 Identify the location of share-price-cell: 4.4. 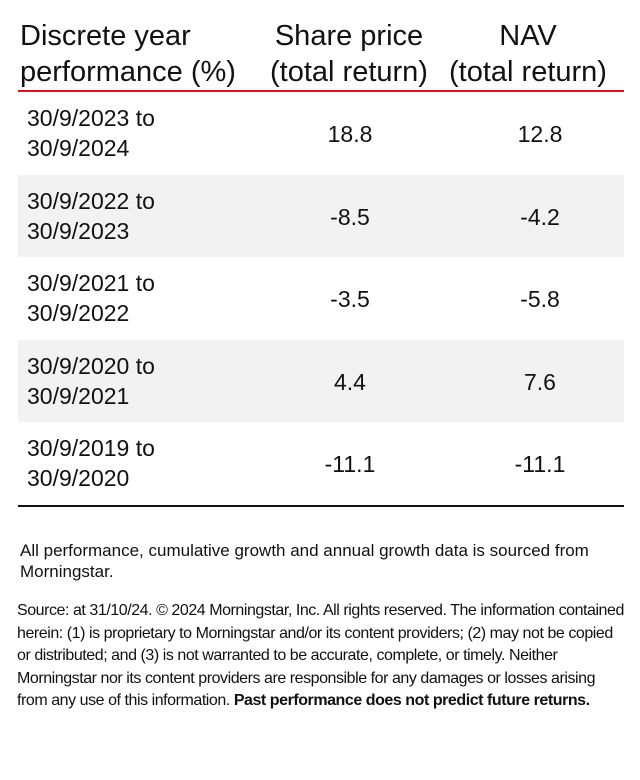
(350, 381).